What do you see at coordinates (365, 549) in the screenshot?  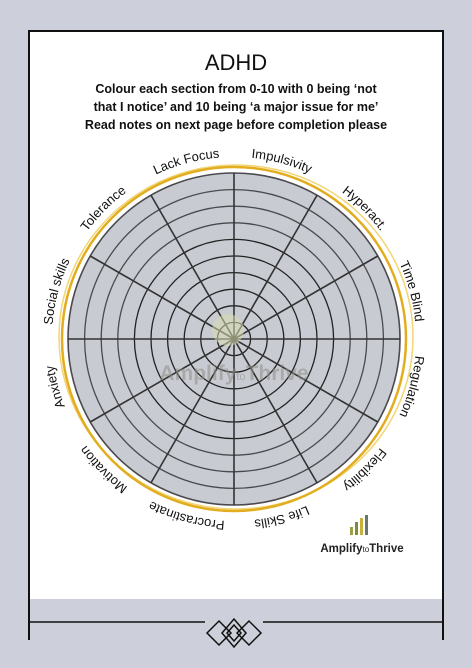 I see `logo-part: to` at bounding box center [365, 549].